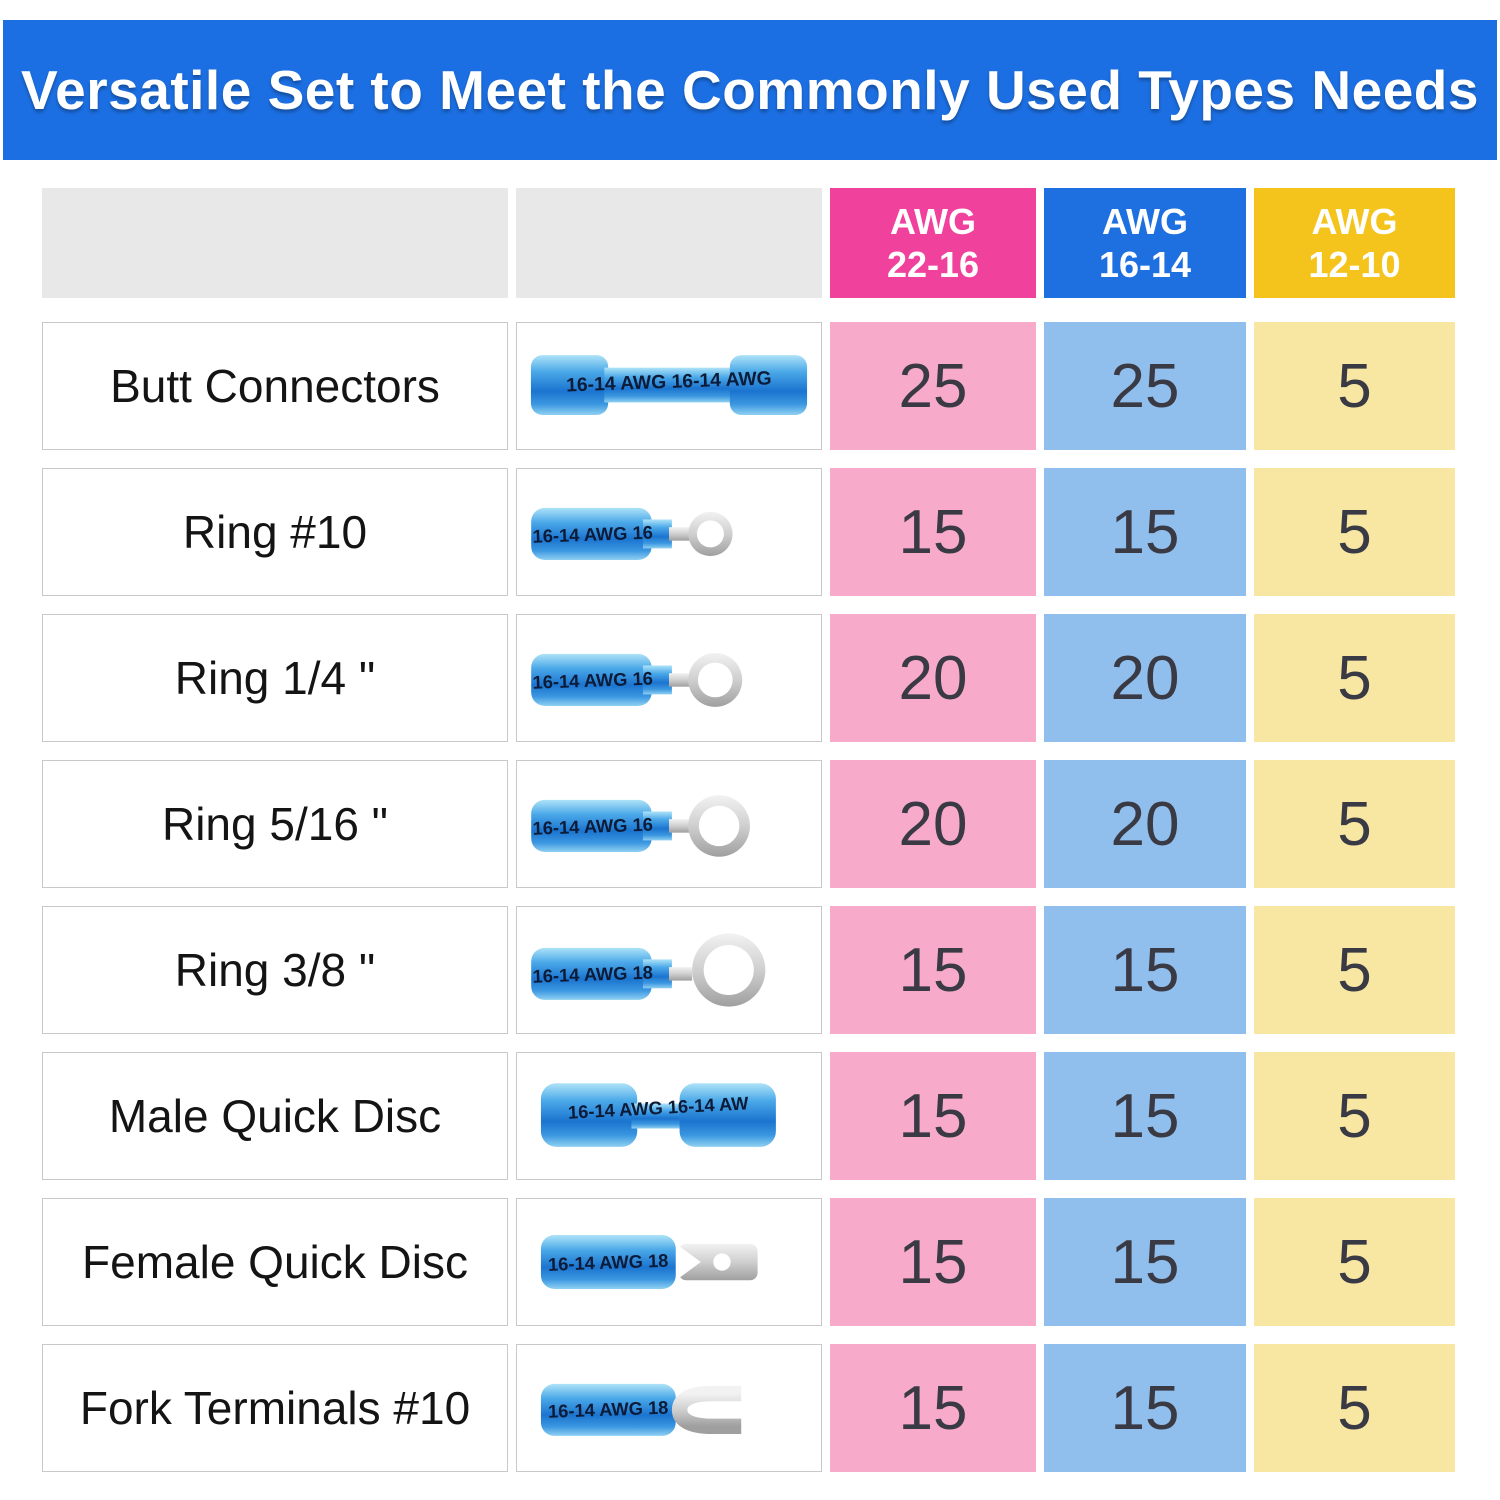 The width and height of the screenshot is (1500, 1500). I want to click on butt-connector-icon: 16-14 AWG 16-14 AWG, so click(669, 385).